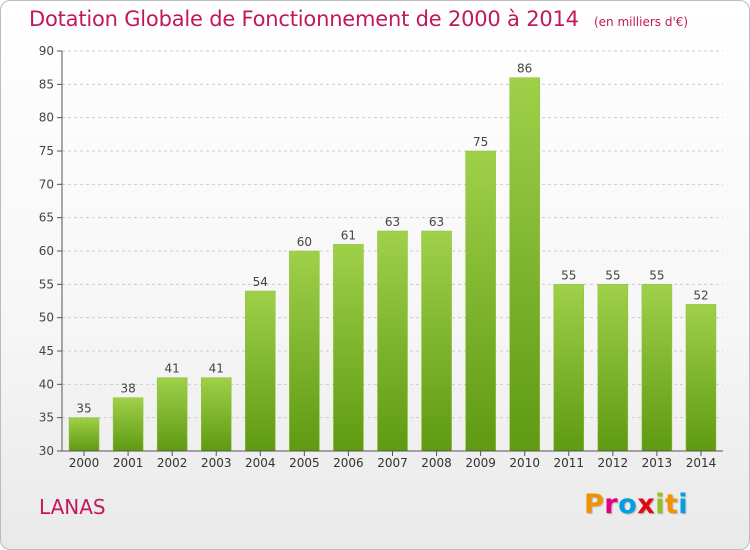  I want to click on x-tick-label: 2011, so click(568, 463).